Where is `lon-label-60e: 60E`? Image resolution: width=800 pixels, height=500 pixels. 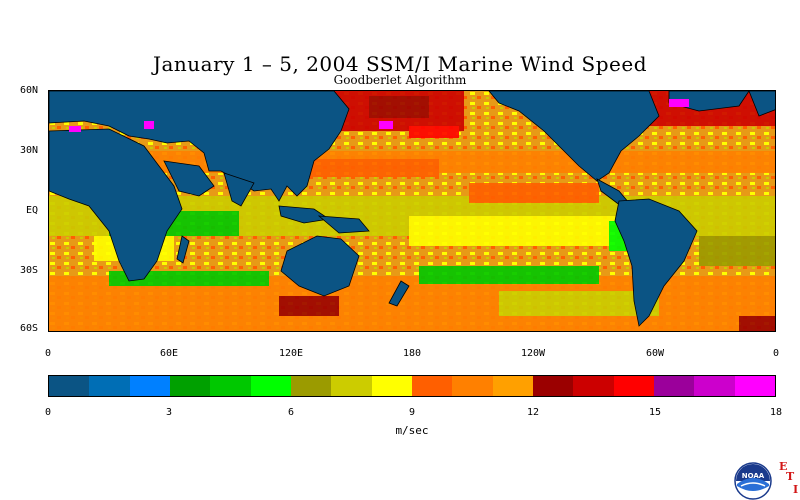
lon-label-60e: 60E is located at coordinates (169, 353).